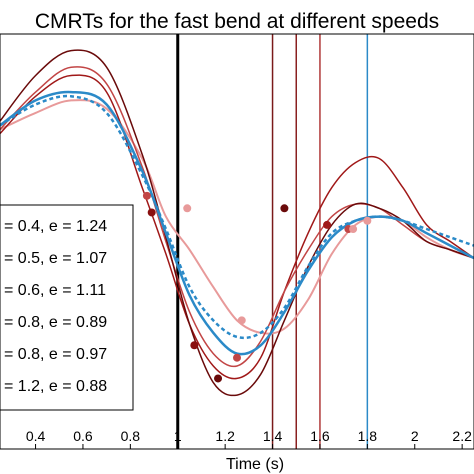 The image size is (474, 474). Describe the element at coordinates (320, 436) in the screenshot. I see `x-tick-label-6: 1.6` at that location.